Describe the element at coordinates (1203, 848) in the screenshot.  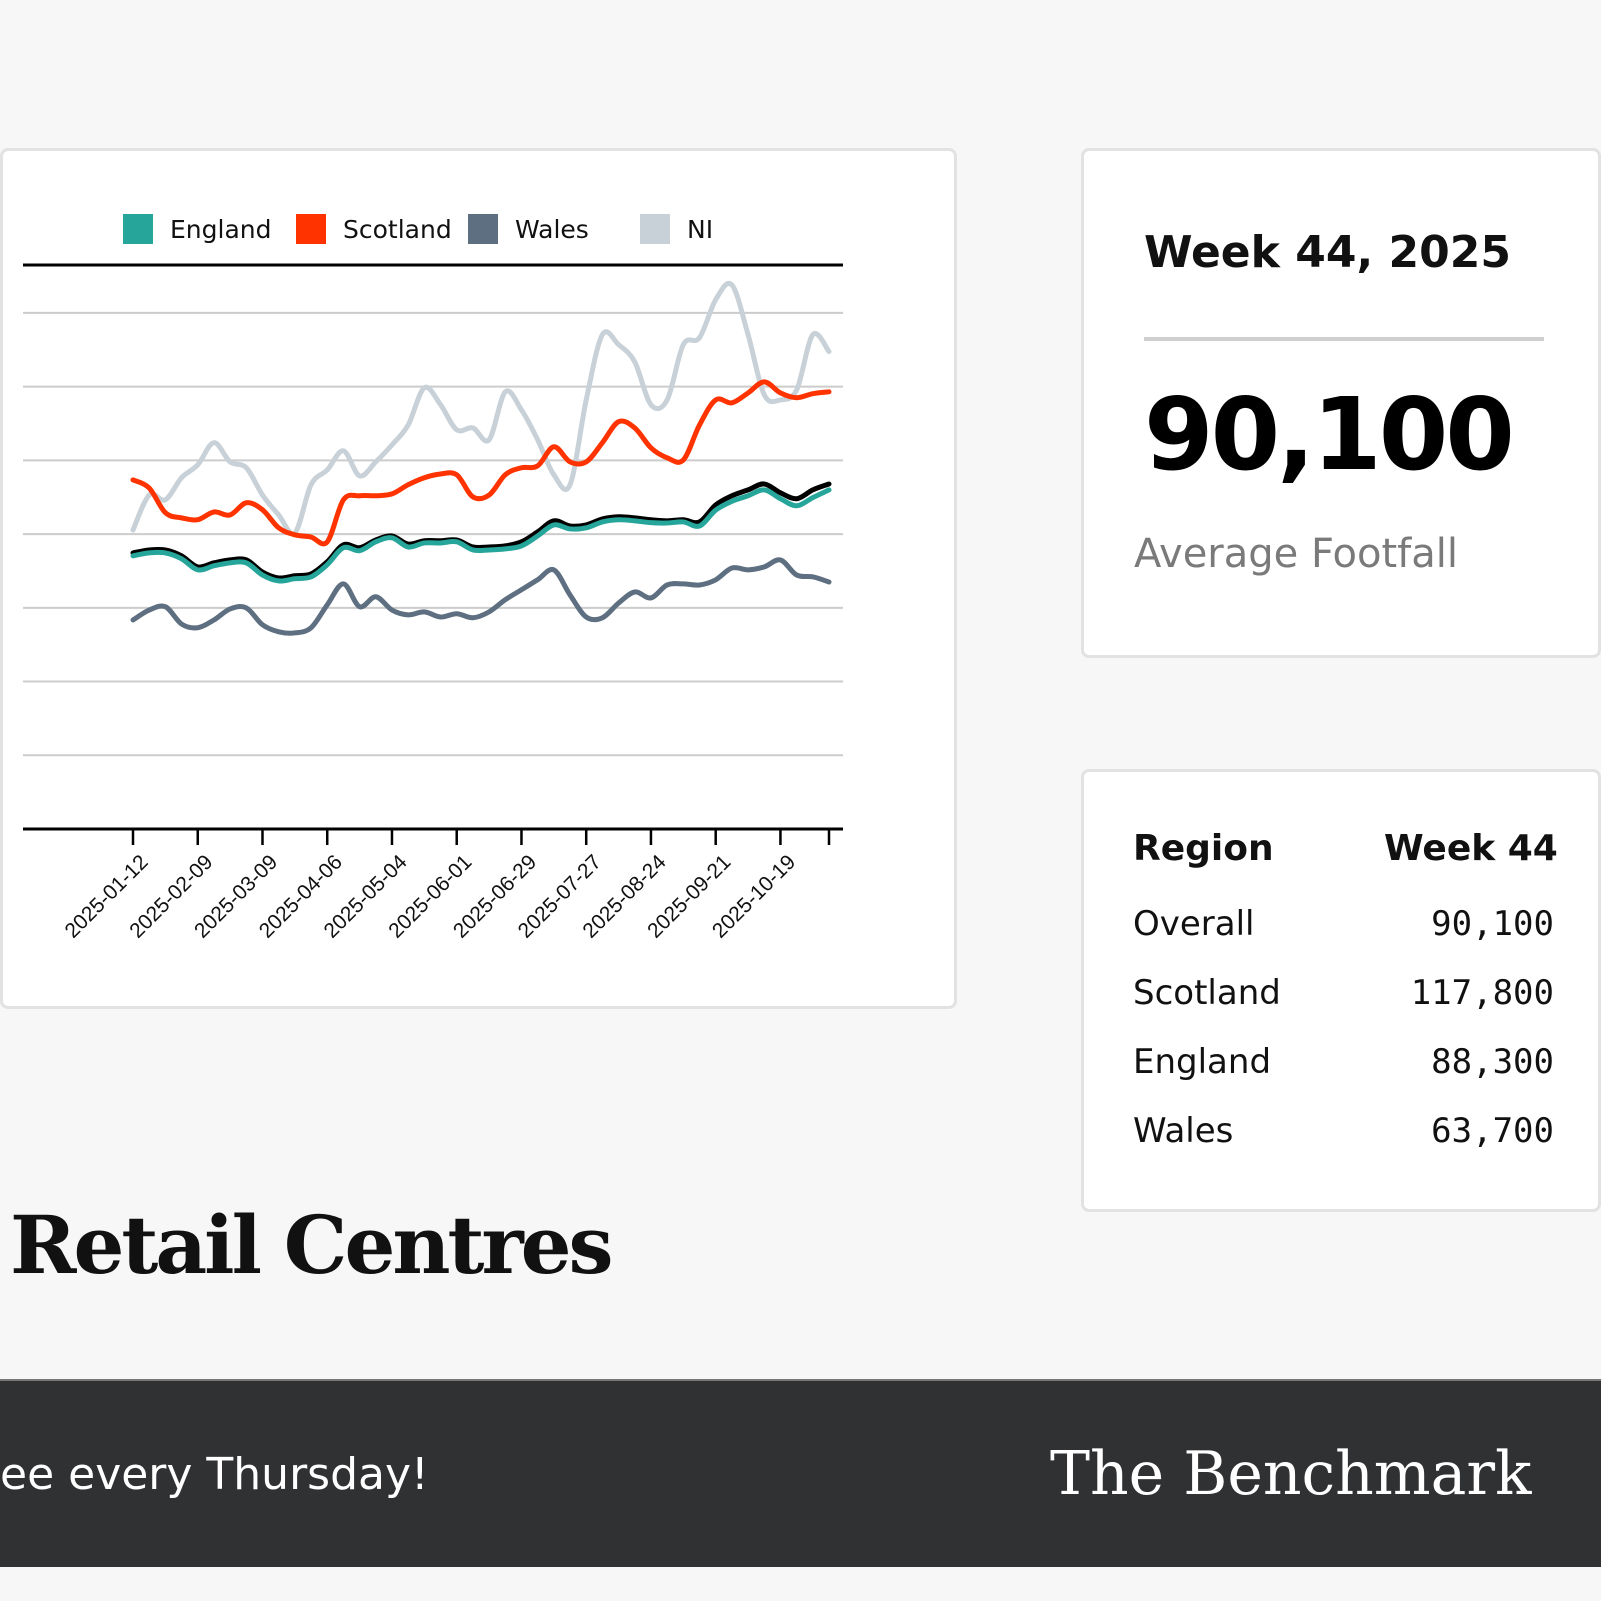
I see `table-header-region: Region` at that location.